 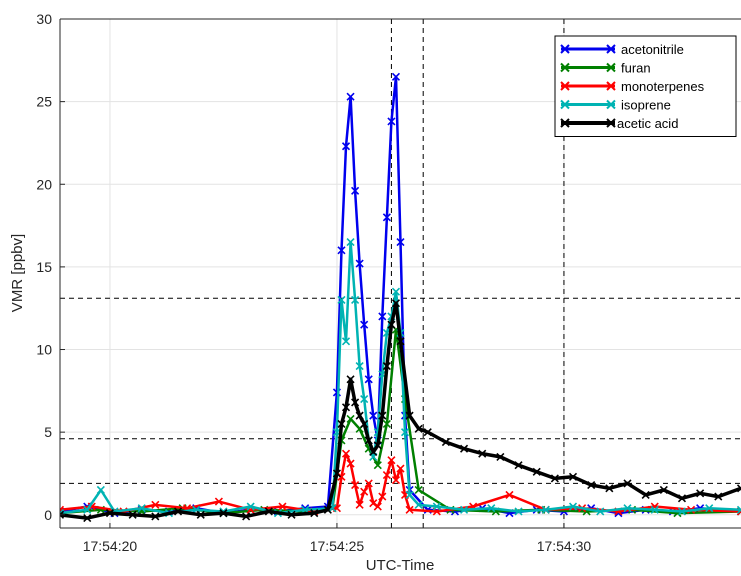 I want to click on series-monoterpenes, so click(x=400, y=482).